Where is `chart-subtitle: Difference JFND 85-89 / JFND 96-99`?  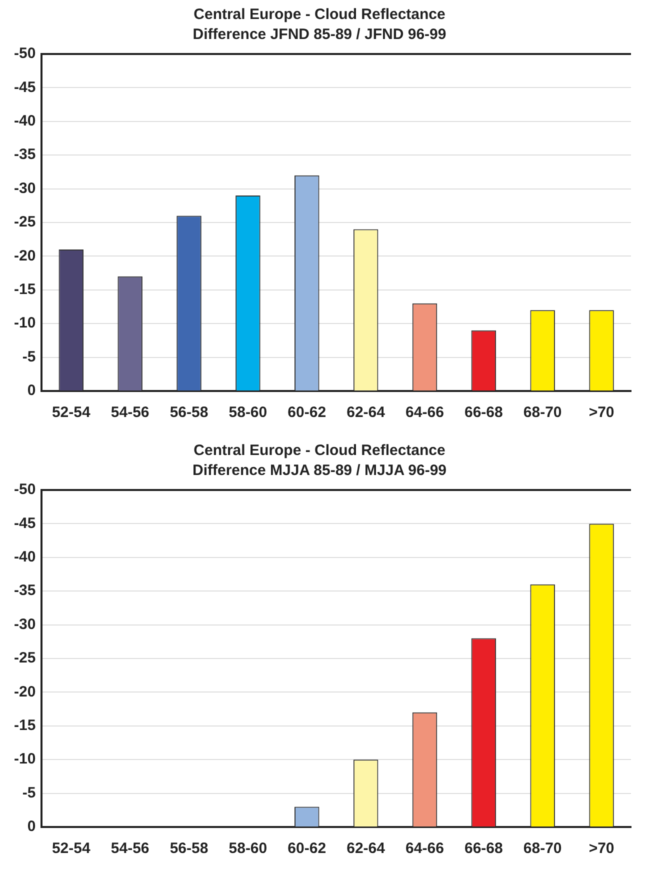 chart-subtitle: Difference JFND 85-89 / JFND 96-99 is located at coordinates (319, 35).